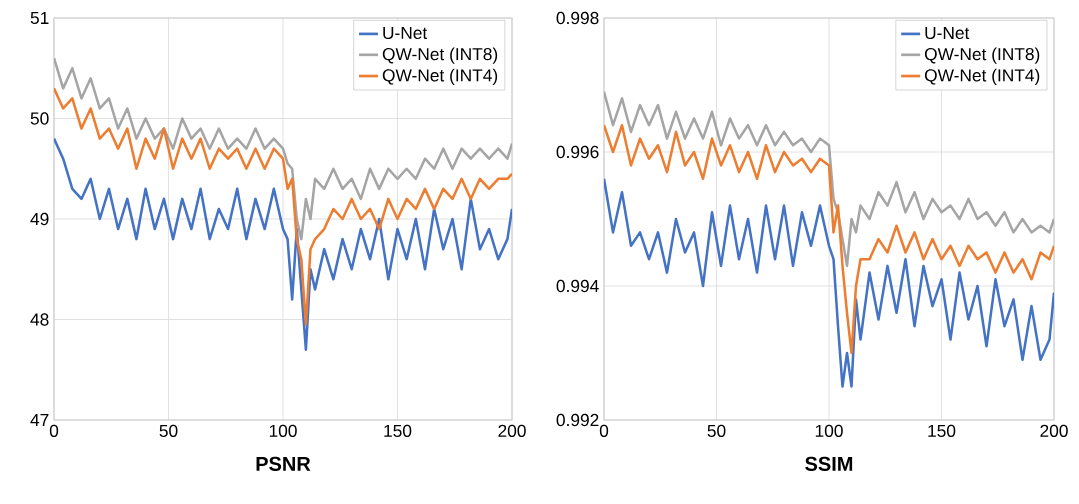 This screenshot has width=1079, height=504. I want to click on line-series, so click(829, 179).